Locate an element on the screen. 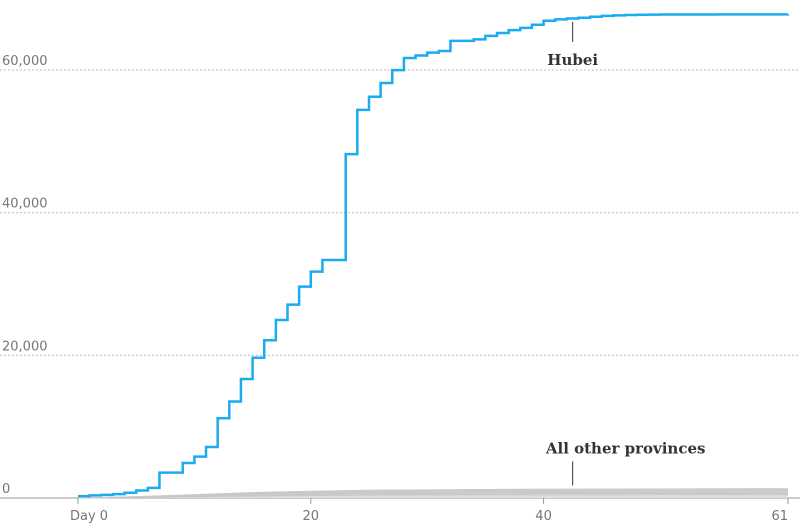 The width and height of the screenshot is (800, 528). y-tick-label-3: 60,000 is located at coordinates (25, 61).